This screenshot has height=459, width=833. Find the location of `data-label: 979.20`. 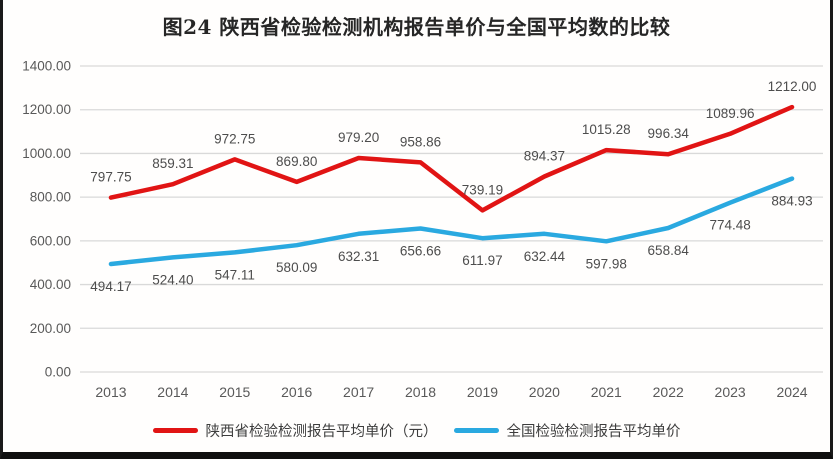

data-label: 979.20 is located at coordinates (358, 137).